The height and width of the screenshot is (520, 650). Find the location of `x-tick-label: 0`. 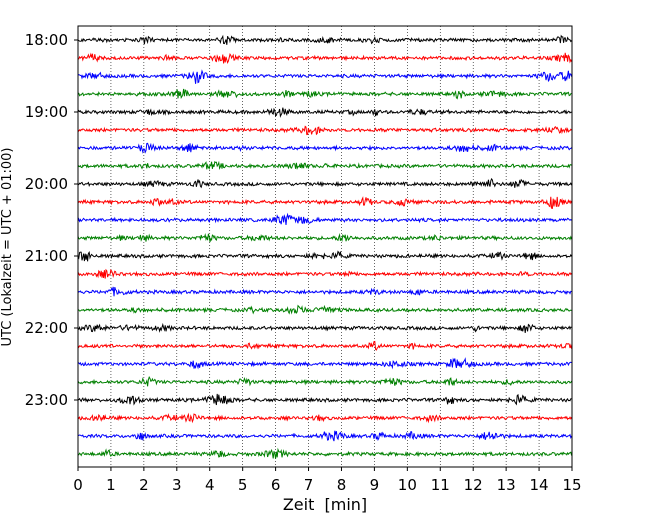

x-tick-label: 0 is located at coordinates (78, 485).